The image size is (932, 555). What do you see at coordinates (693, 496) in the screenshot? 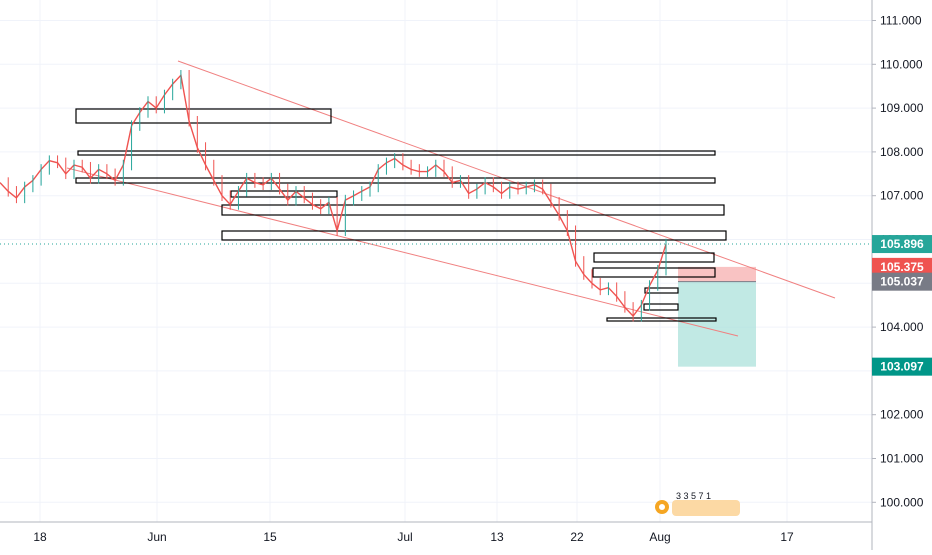
I see `watermark-text: 3 3 5 7 1` at bounding box center [693, 496].